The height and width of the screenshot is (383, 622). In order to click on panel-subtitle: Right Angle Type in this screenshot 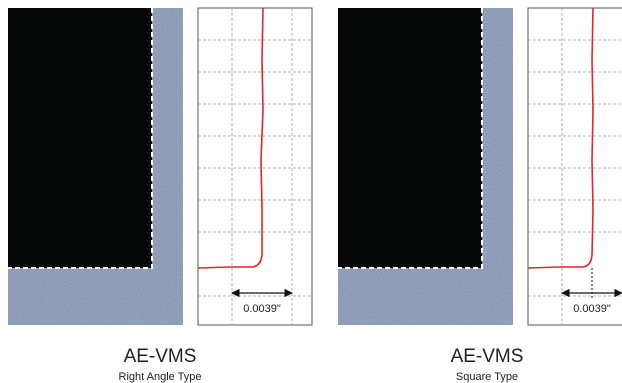, I will do `click(160, 377)`.